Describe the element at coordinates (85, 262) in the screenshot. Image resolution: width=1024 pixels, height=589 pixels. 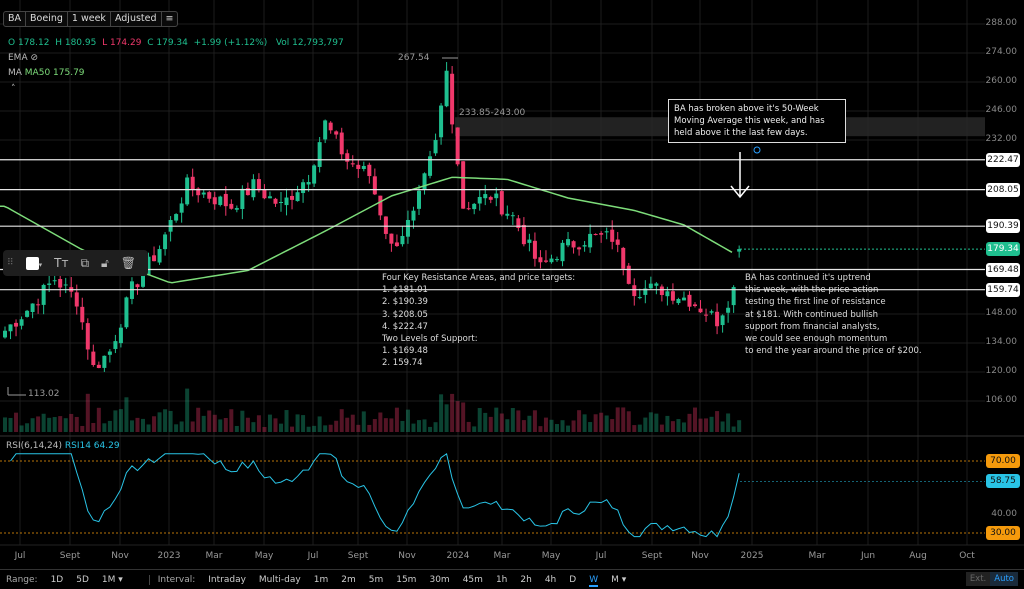
I see `clone-icon: ⧉` at that location.